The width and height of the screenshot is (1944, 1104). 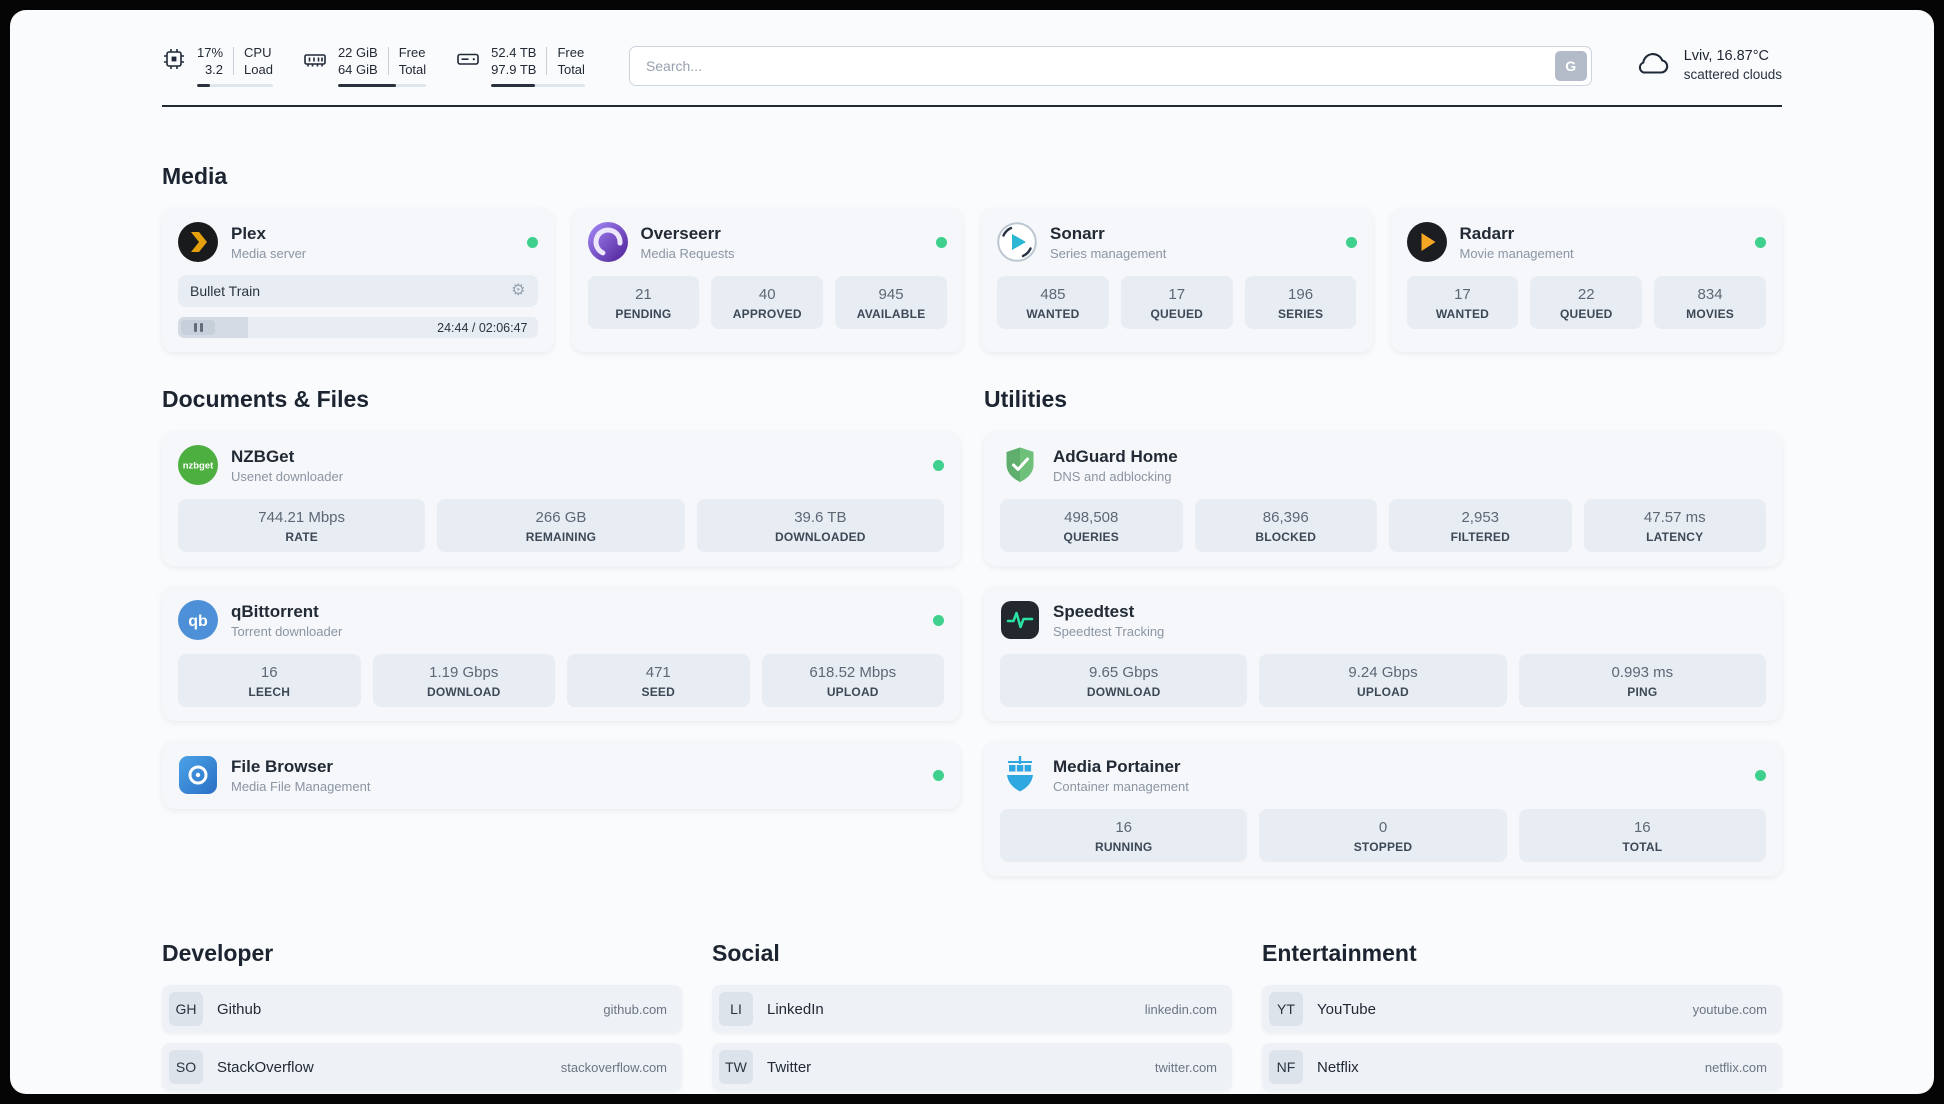 I want to click on stat-tile: 22 QUEUED, so click(x=1586, y=302).